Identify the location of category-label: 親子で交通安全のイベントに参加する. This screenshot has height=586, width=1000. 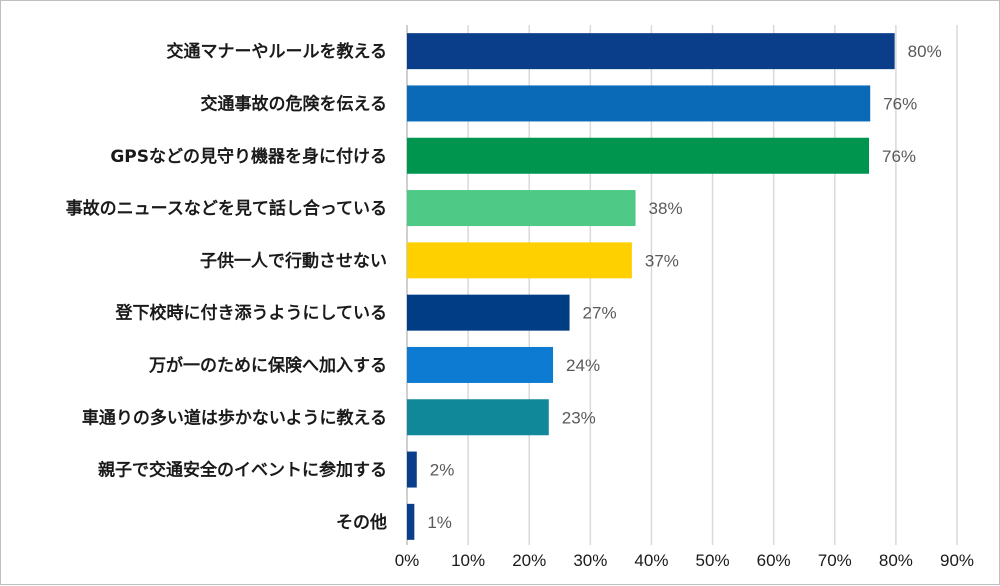
(242, 470).